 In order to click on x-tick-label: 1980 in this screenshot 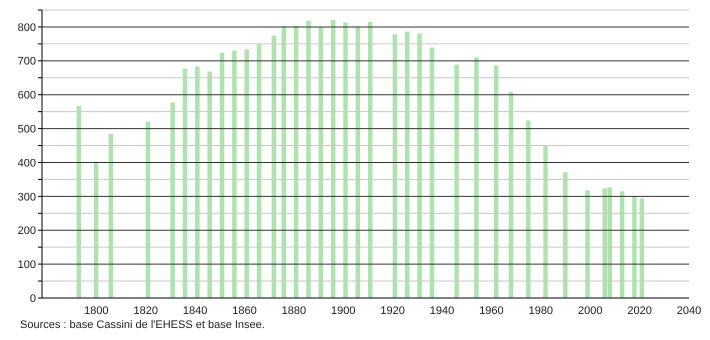, I will do `click(541, 310)`.